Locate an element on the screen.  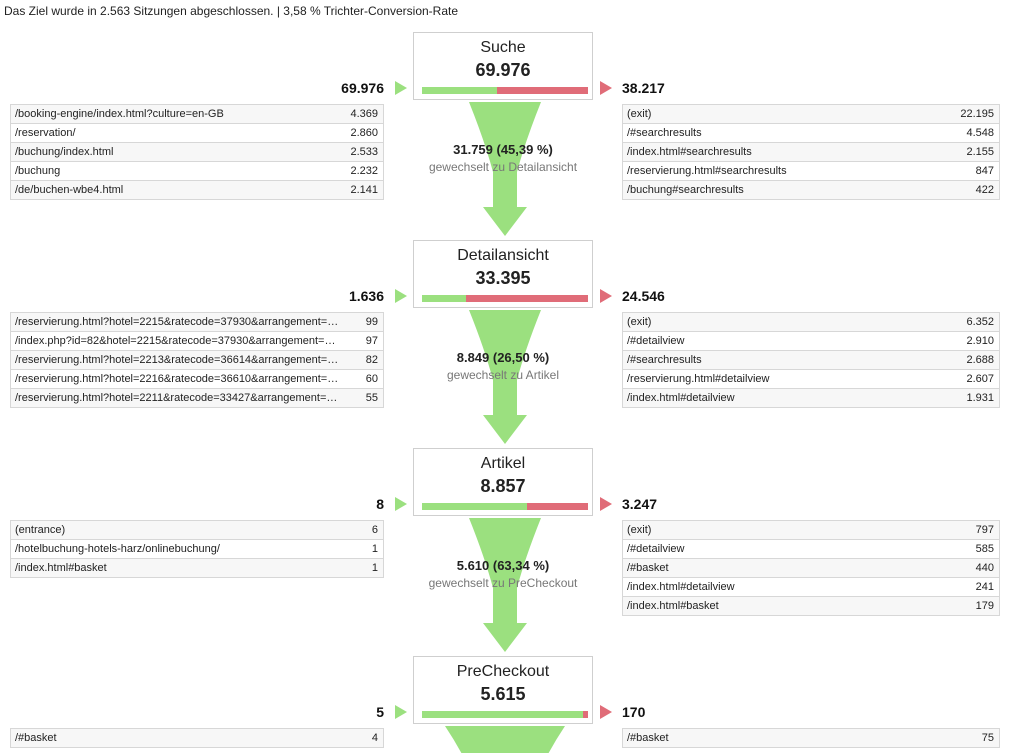
row-value: 241 is located at coordinates (984, 587).